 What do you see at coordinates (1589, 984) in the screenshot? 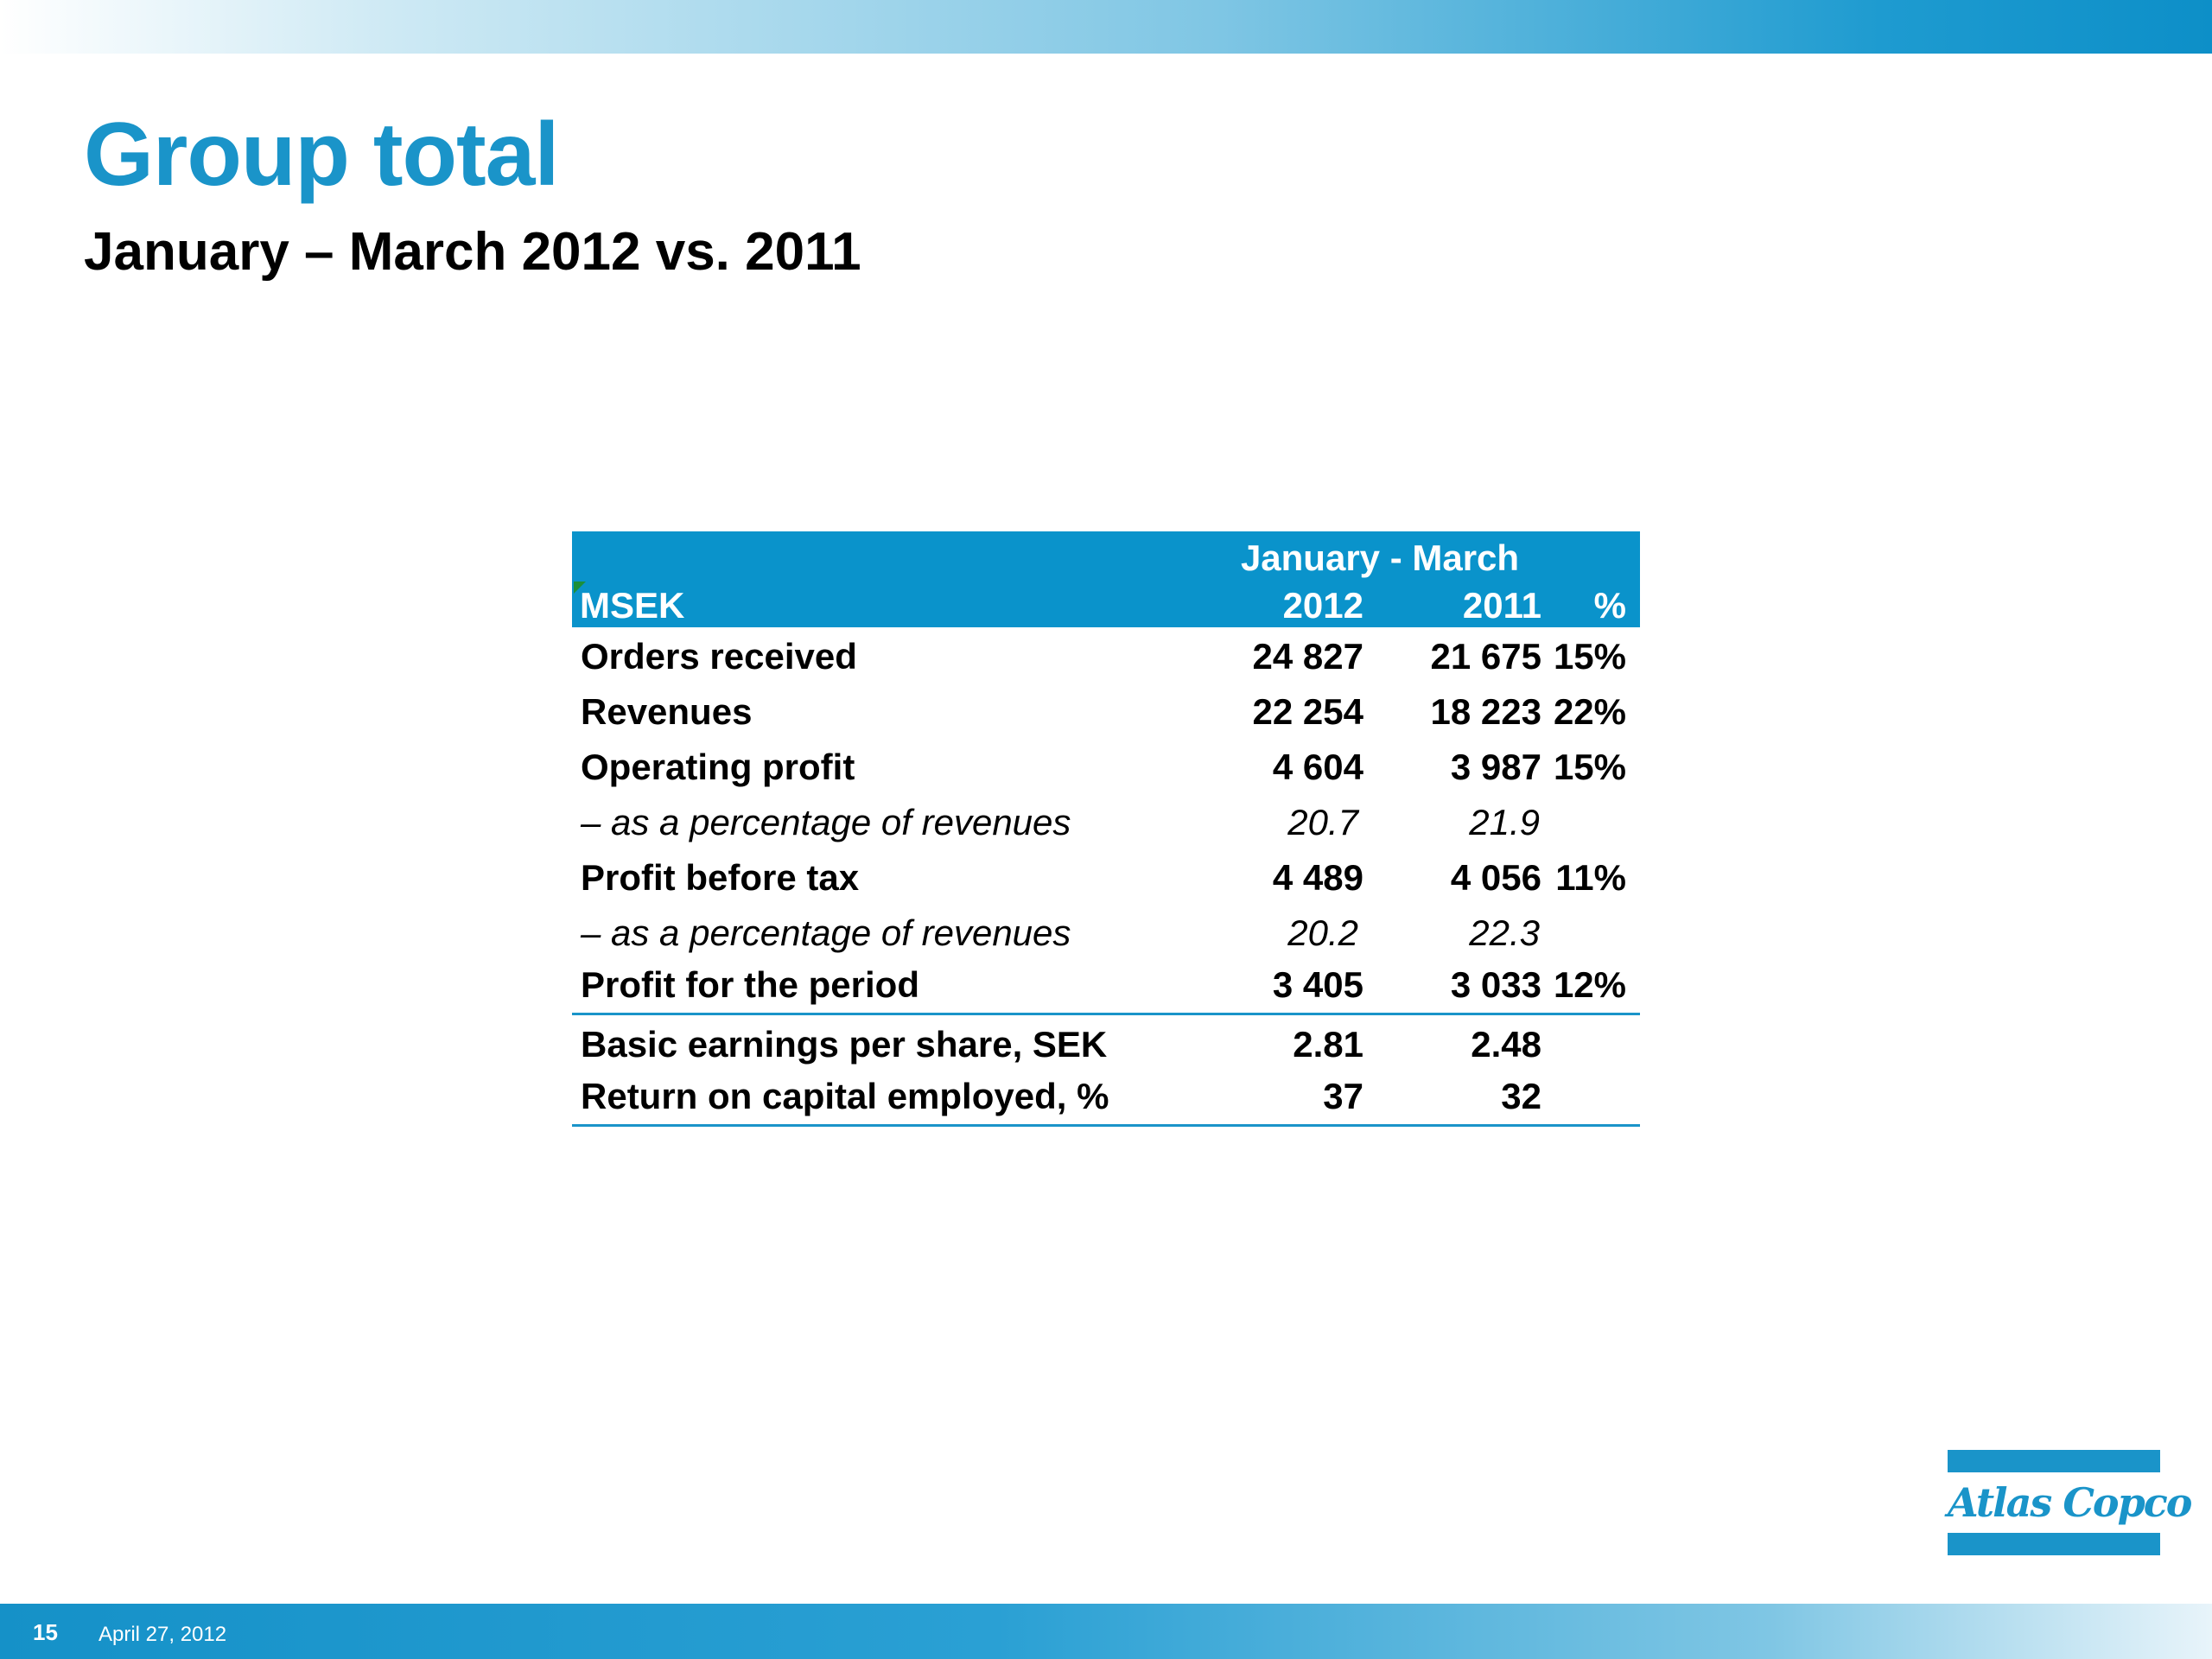
I see `value-percent: 12%` at bounding box center [1589, 984].